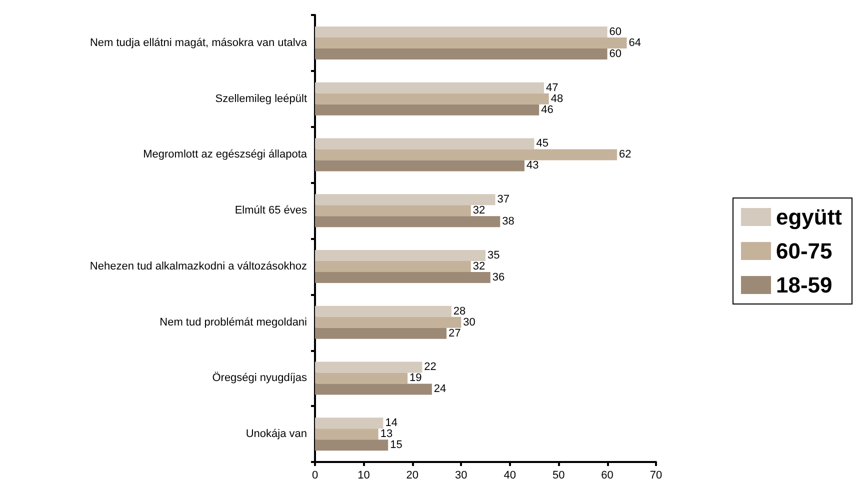 This screenshot has width=856, height=502. What do you see at coordinates (199, 42) in the screenshot?
I see `y-tick-label: Nem tudja ellátni magát, másokra van utalva` at bounding box center [199, 42].